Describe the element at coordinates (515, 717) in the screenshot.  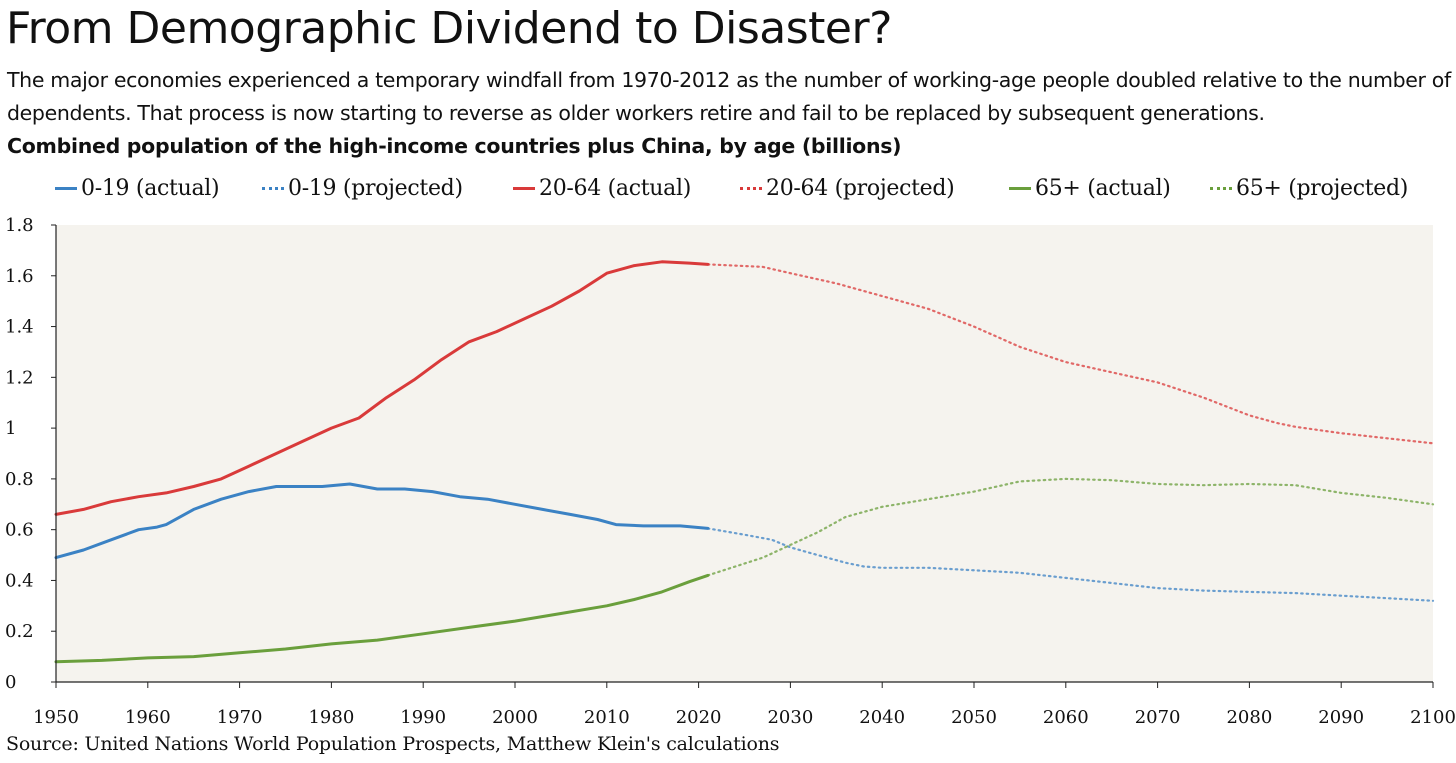
I see `x-tick-label: 2000` at that location.